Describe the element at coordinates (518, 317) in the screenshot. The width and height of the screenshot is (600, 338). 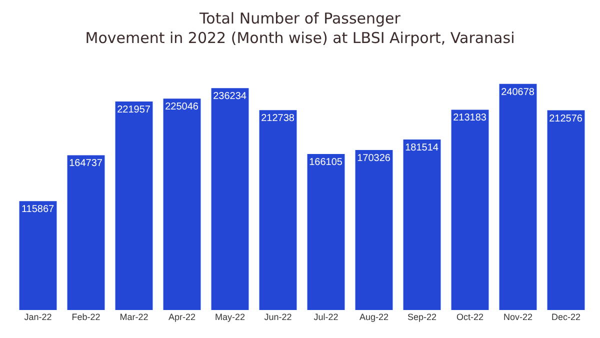
I see `x-tick-label: Nov-22` at that location.